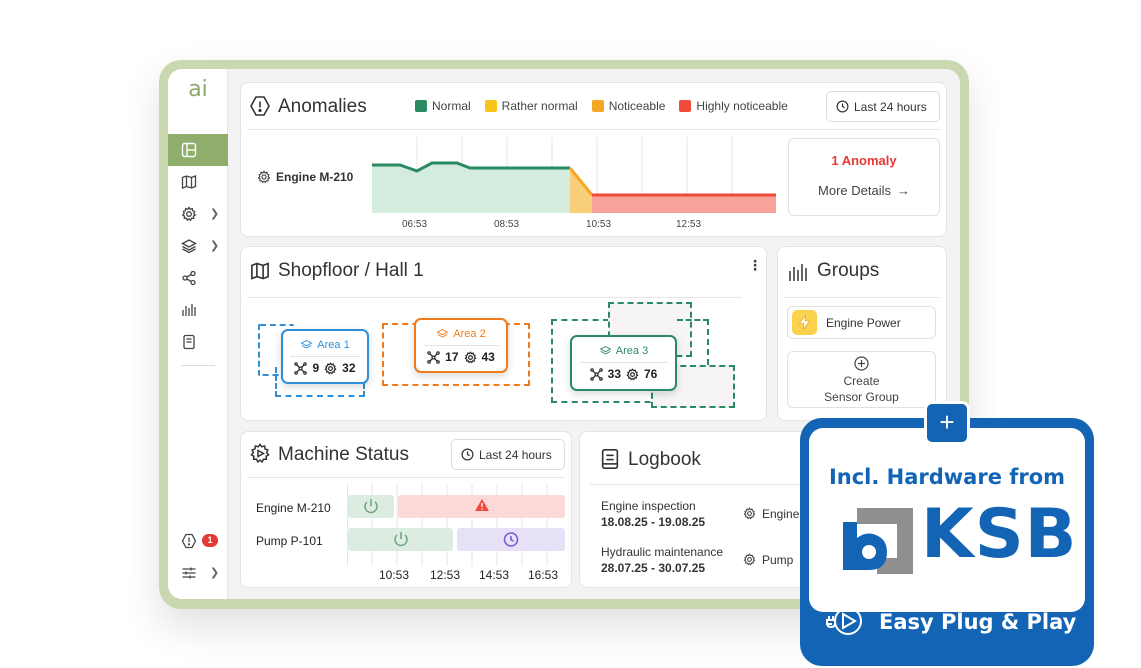 The image size is (1141, 668). What do you see at coordinates (293, 508) in the screenshot?
I see `machine-row-label: Engine M-210` at bounding box center [293, 508].